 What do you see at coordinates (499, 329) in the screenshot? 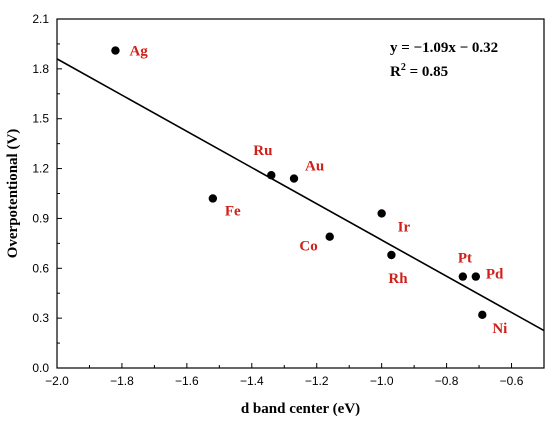
I see `point-label-ni: Ni` at bounding box center [499, 329].